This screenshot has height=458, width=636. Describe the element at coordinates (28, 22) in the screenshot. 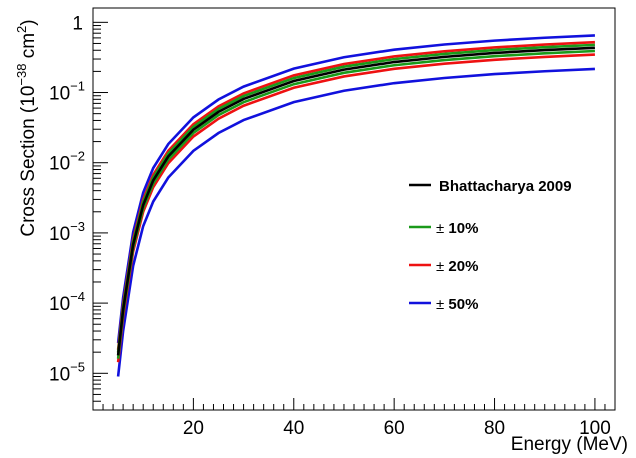

I see `y-axis-label-close: )` at that location.